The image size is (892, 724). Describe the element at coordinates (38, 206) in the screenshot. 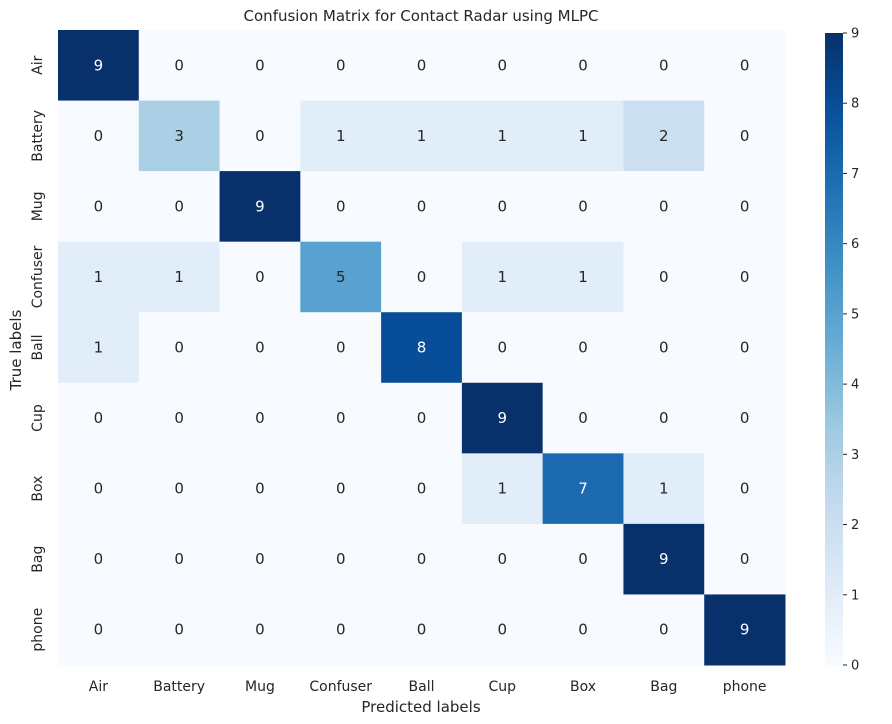

I see `y-tick-label: Mug` at that location.